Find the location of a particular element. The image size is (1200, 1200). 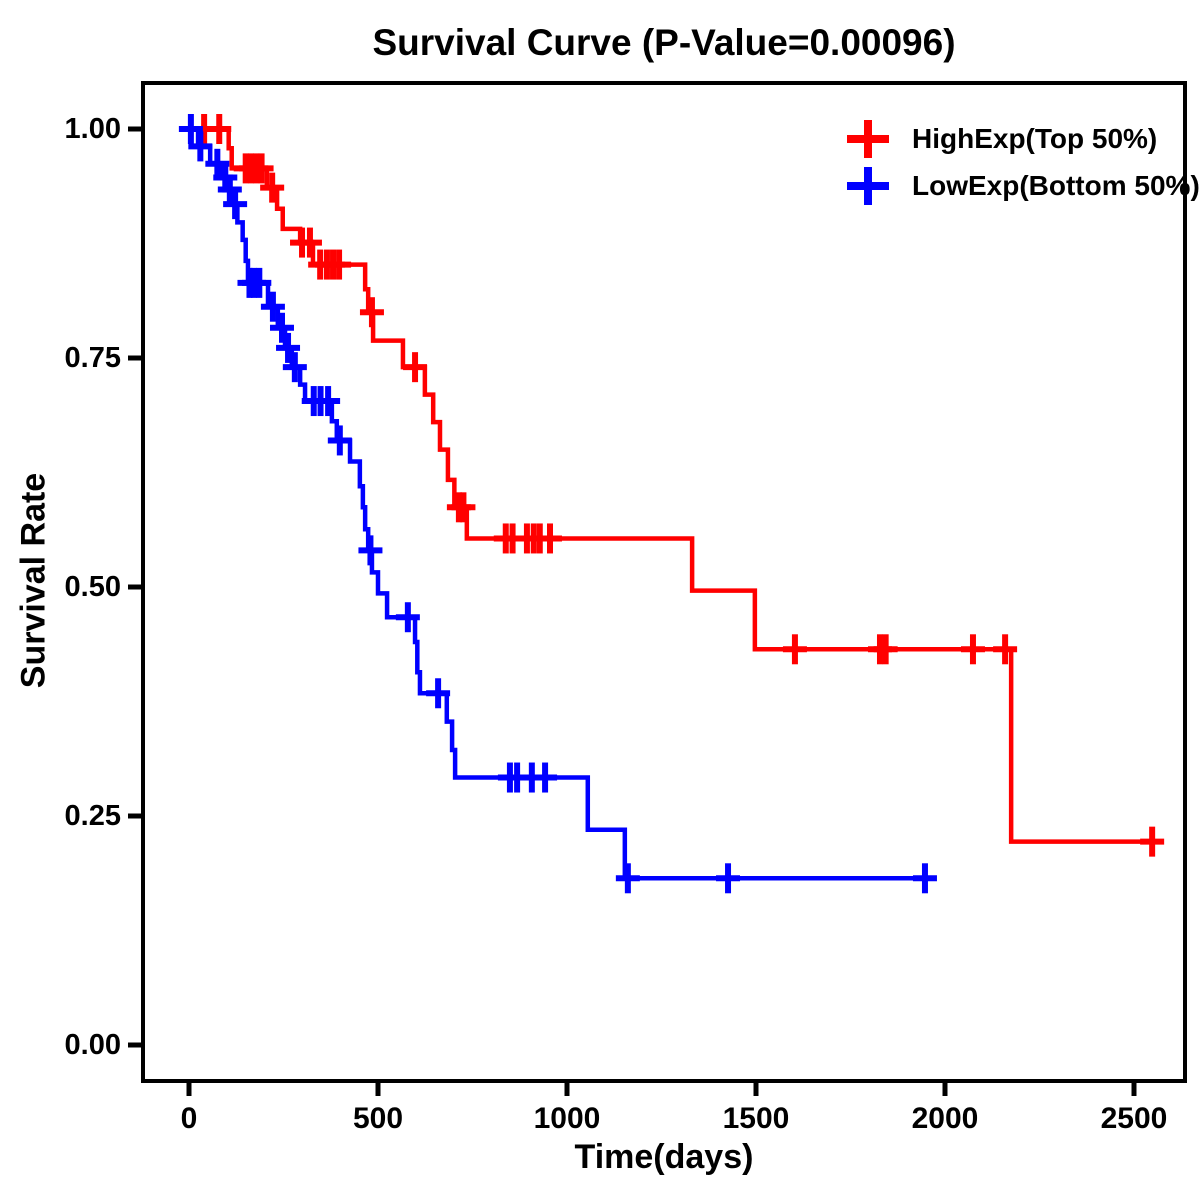

y-tick-label: 0.00 is located at coordinates (93, 1045).